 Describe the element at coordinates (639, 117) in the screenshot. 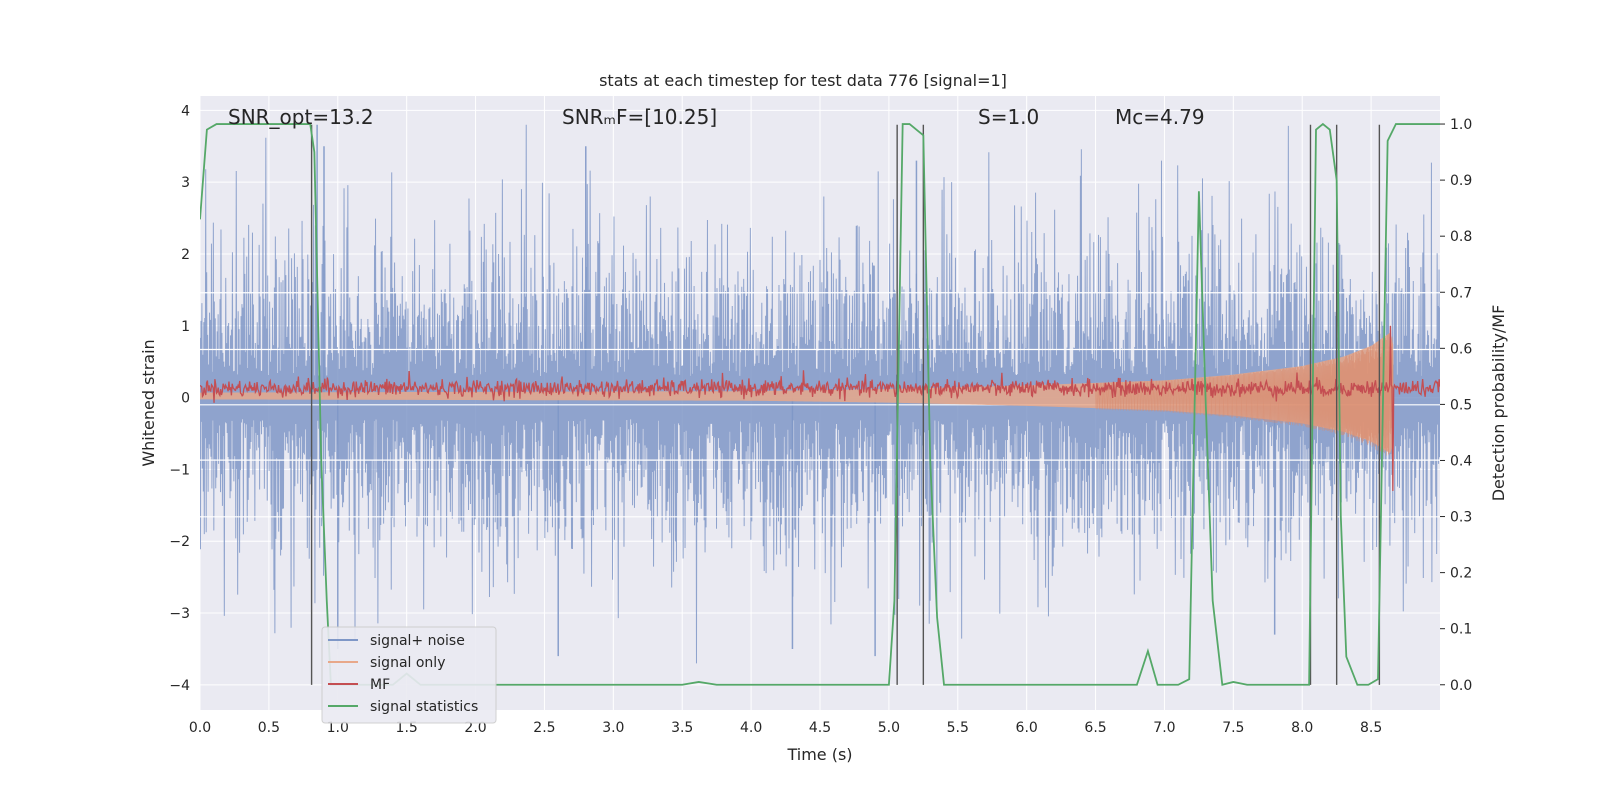

I see `annotation-text: SNRₘF=[10.25]` at that location.